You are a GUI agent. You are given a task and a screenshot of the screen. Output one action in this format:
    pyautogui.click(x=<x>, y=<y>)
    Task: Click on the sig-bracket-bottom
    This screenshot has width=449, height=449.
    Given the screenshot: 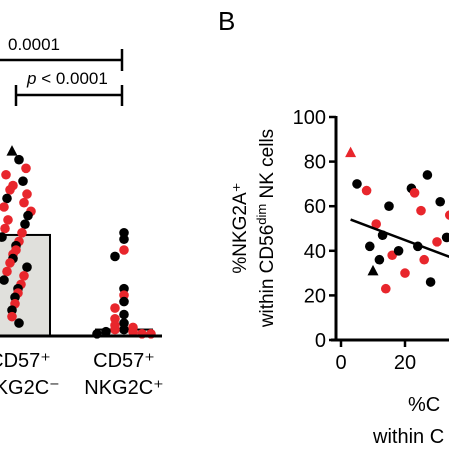 What is the action you would take?
    pyautogui.click(x=69, y=95)
    